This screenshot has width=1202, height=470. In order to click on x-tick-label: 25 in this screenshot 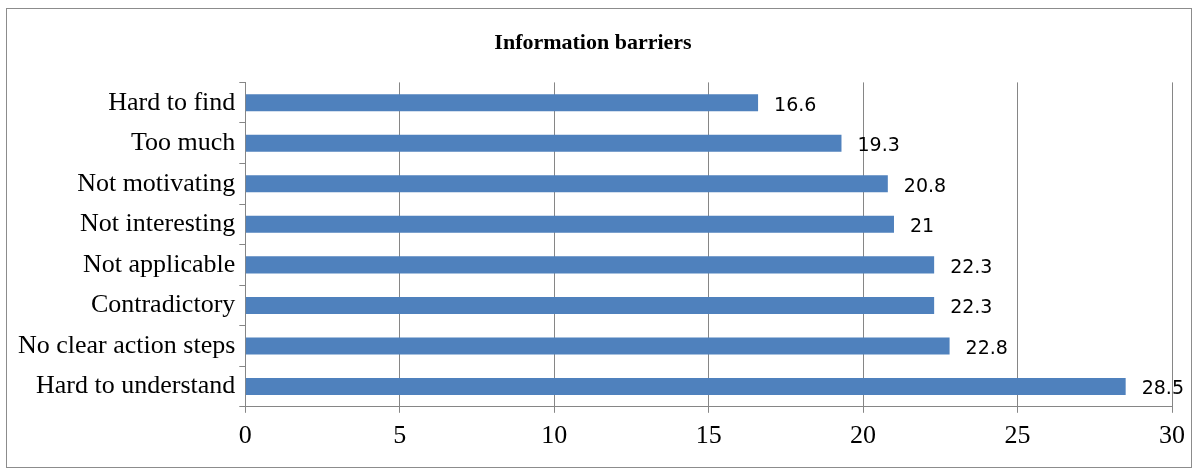, I will do `click(1017, 435)`.